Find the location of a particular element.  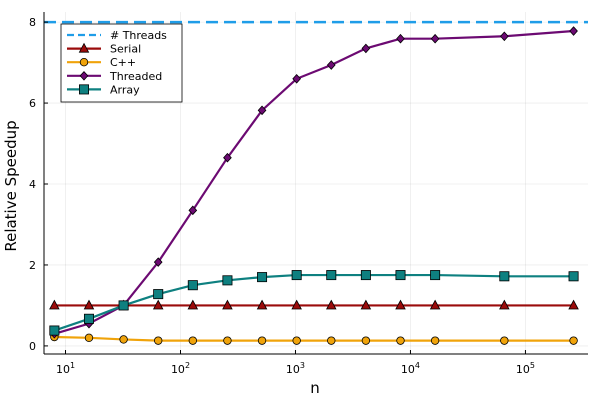

series-line-c is located at coordinates (314, 338).